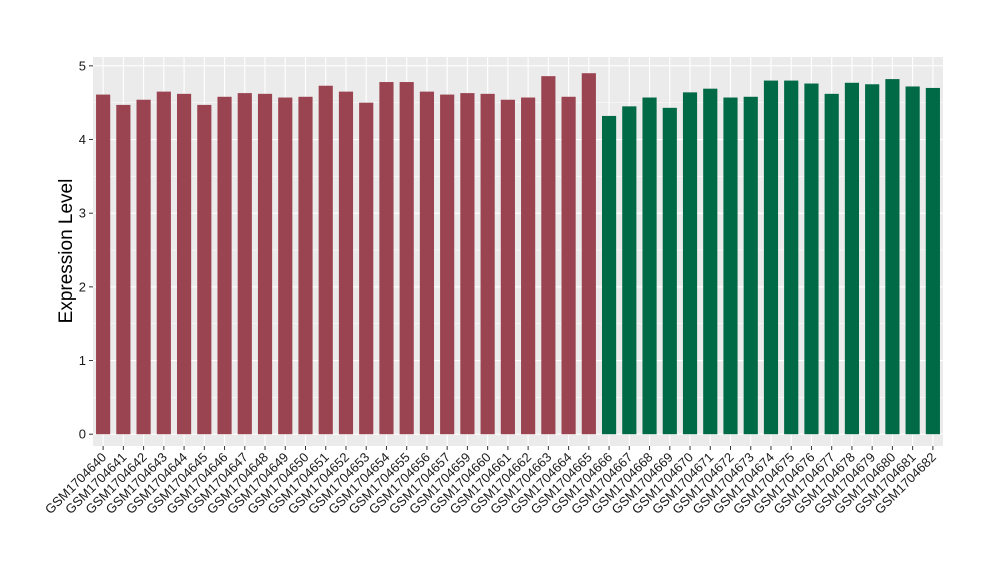 The width and height of the screenshot is (1000, 580). I want to click on y-tick-label: 1, so click(82, 360).